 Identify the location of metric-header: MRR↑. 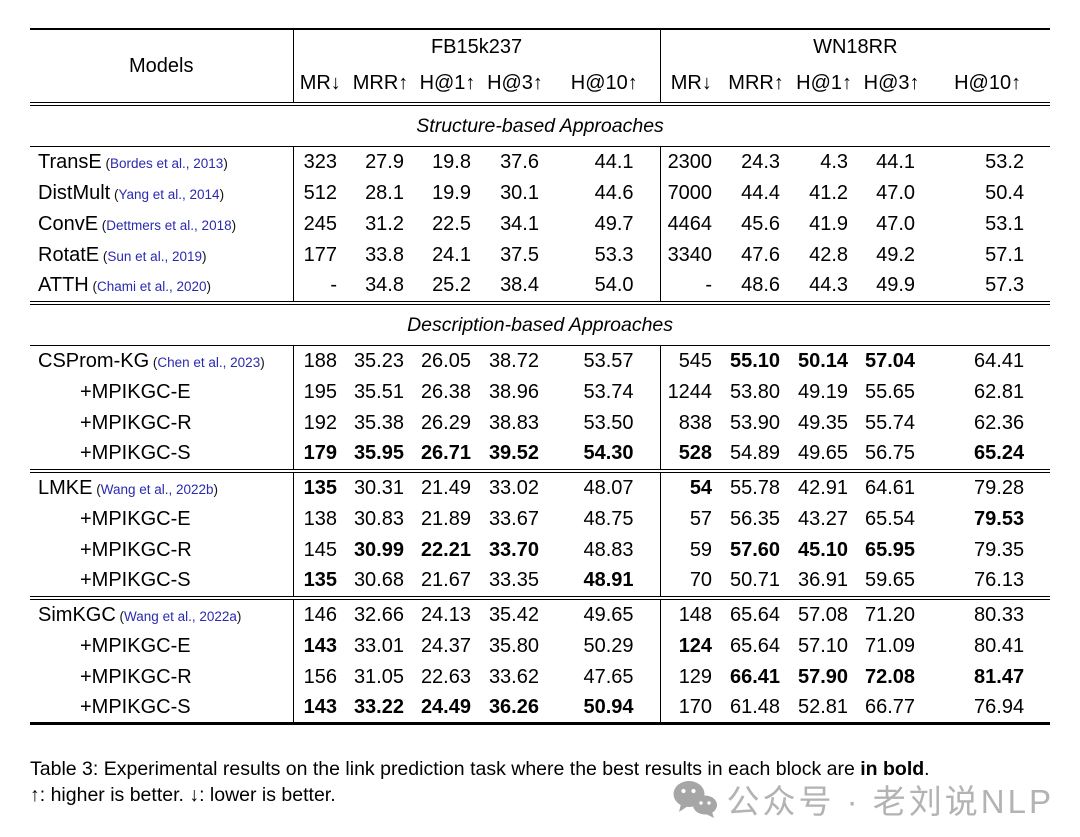
(756, 83).